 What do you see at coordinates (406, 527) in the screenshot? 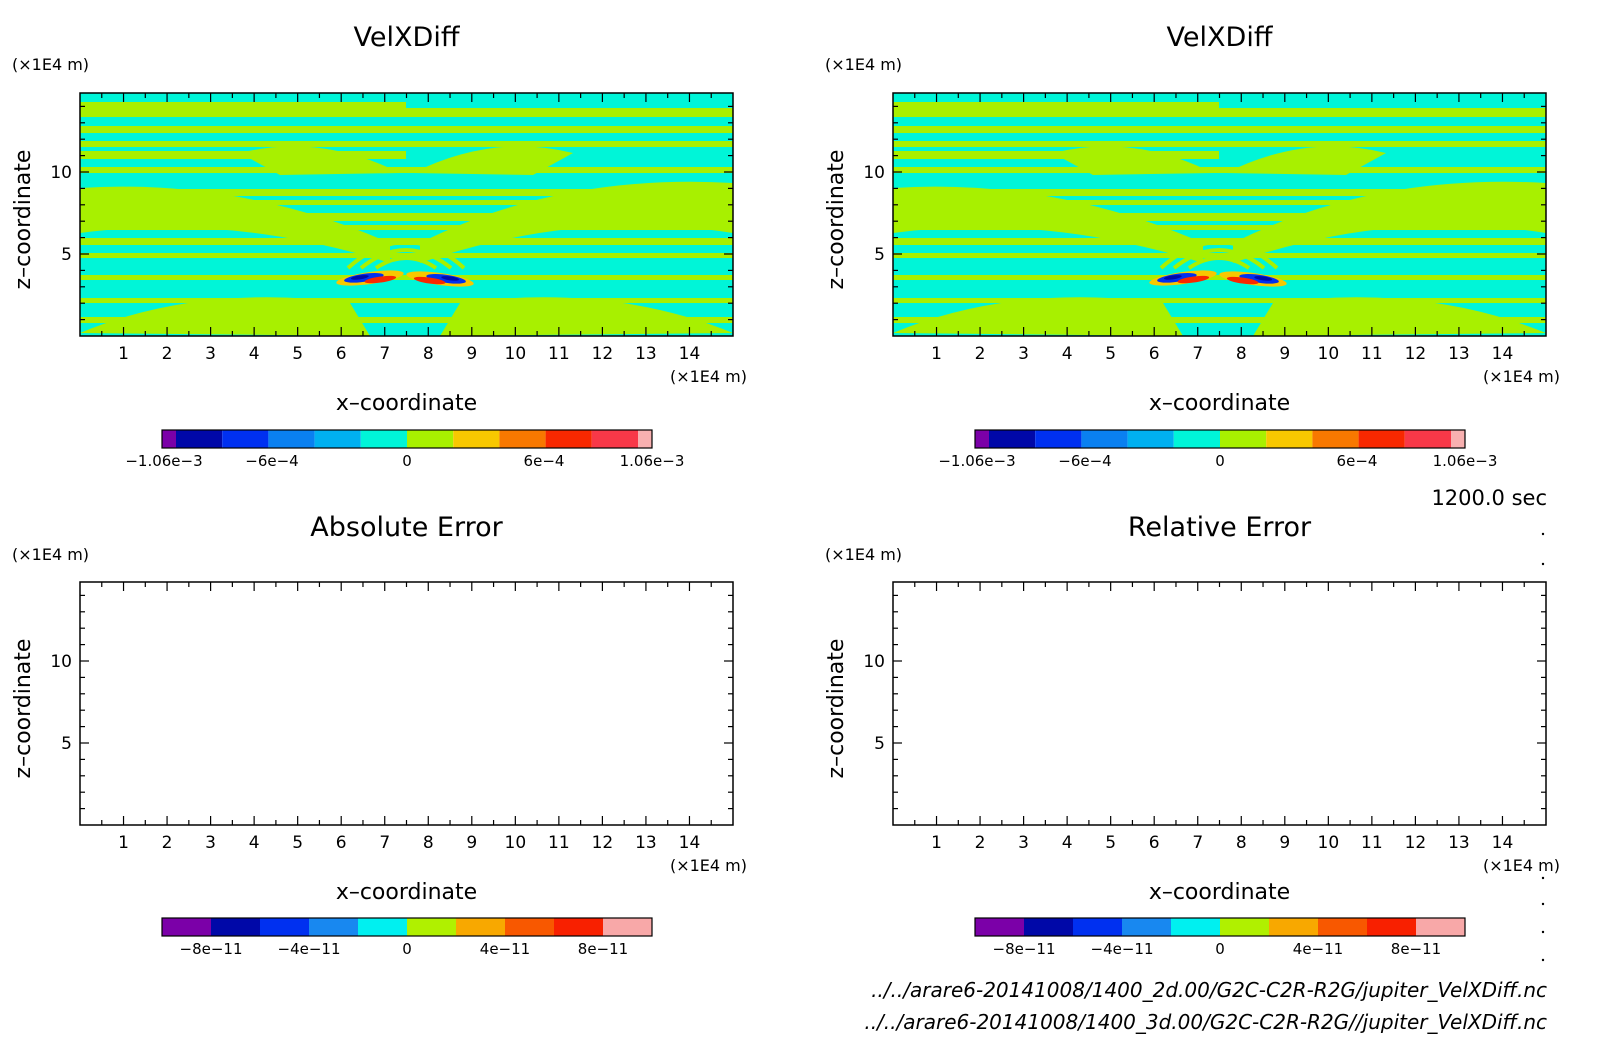
I see `panel-title: Absolute Error` at bounding box center [406, 527].